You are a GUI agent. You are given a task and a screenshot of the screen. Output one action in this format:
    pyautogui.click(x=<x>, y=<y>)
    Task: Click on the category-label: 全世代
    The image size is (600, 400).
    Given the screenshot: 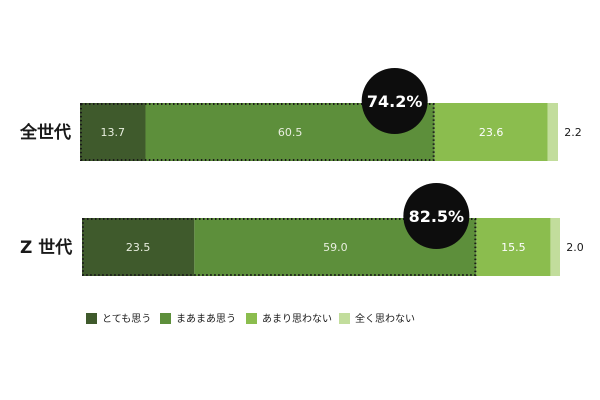 What is the action you would take?
    pyautogui.click(x=45, y=132)
    